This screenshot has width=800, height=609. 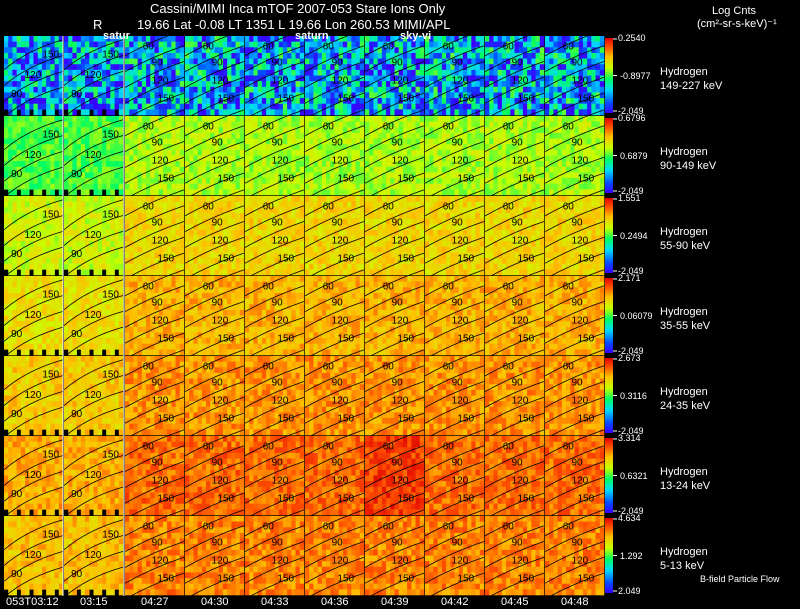 I want to click on colorbar-min-label: -2.049, so click(x=631, y=511).